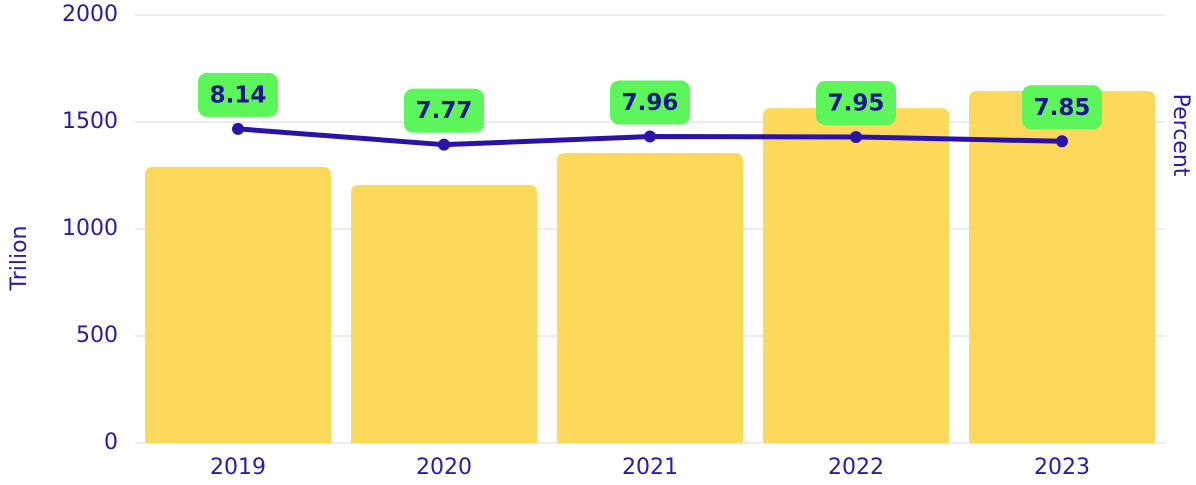 The image size is (1196, 485). What do you see at coordinates (19, 259) in the screenshot?
I see `y-axis-title: Trilion` at bounding box center [19, 259].